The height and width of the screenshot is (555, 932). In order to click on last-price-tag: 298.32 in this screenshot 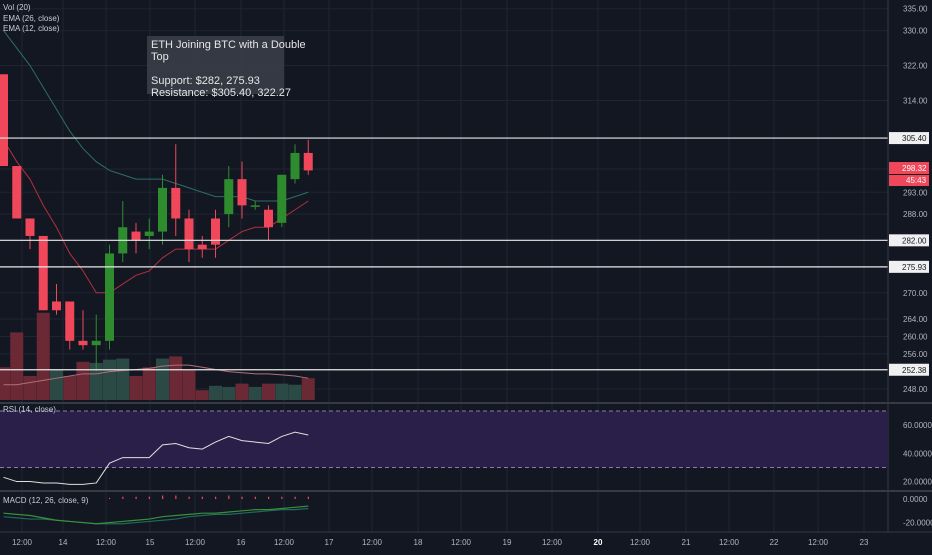, I will do `click(914, 168)`.